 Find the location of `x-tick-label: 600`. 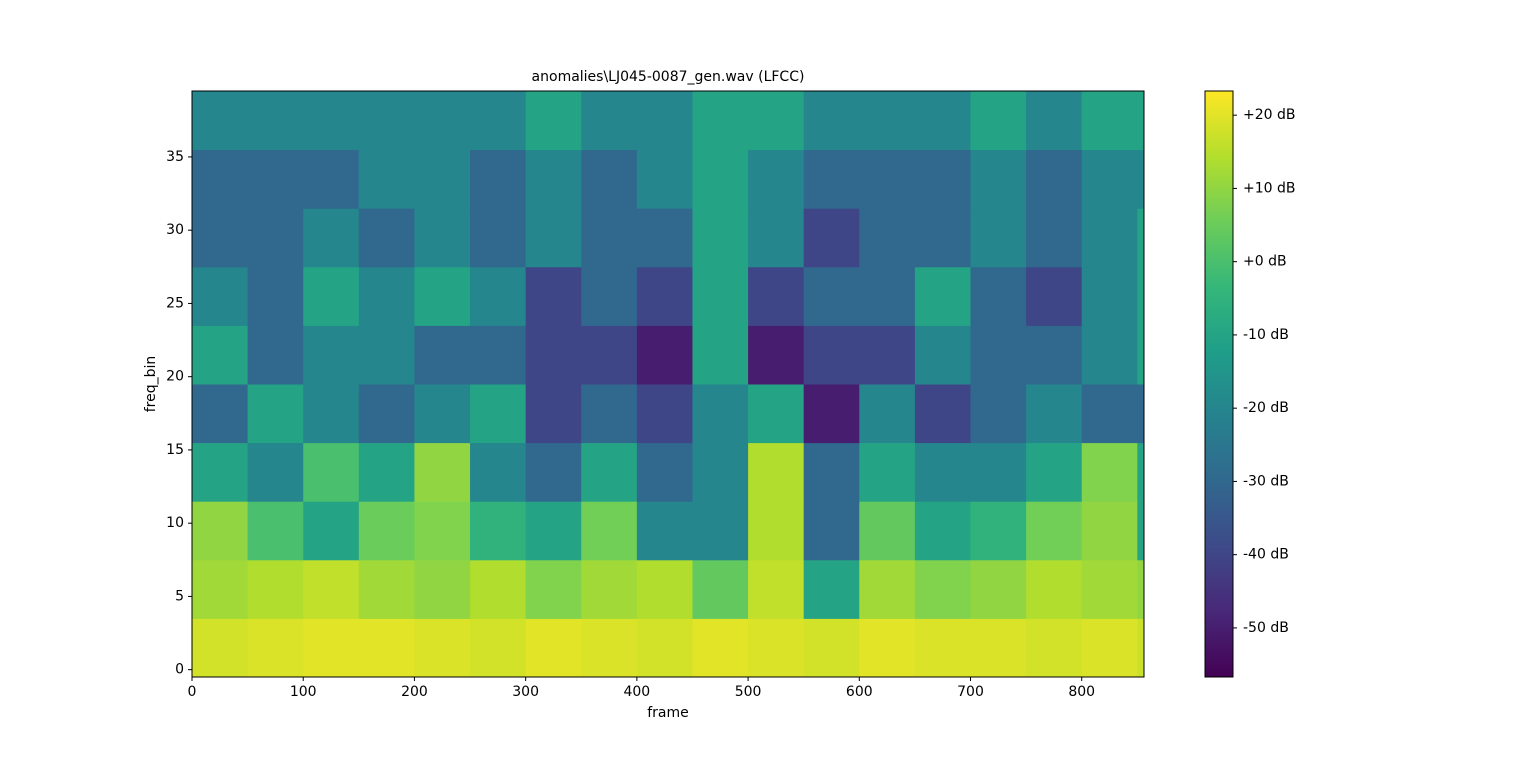

x-tick-label: 600 is located at coordinates (859, 692).